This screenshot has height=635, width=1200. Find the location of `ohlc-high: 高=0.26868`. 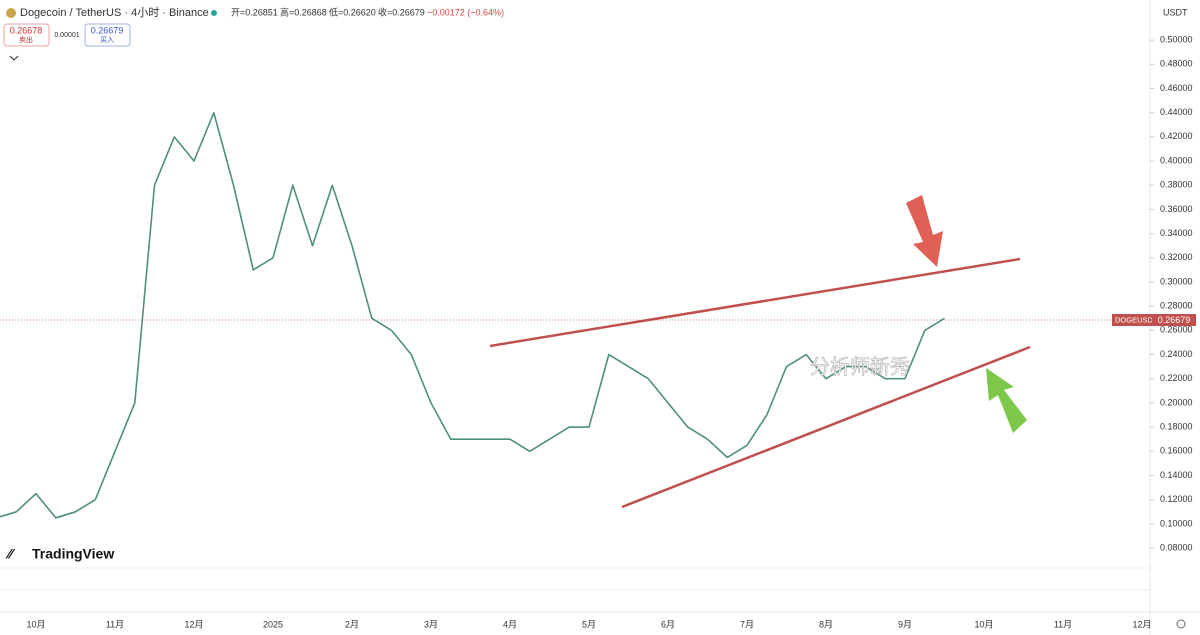

ohlc-high: 高=0.26868 is located at coordinates (303, 11).